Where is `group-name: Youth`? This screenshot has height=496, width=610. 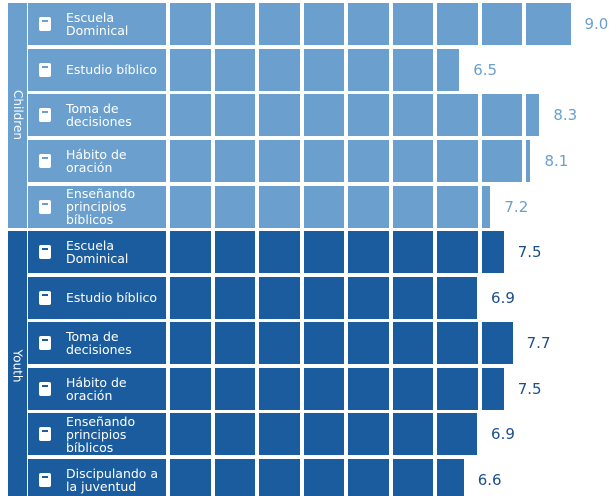 group-name: Youth is located at coordinates (17, 366).